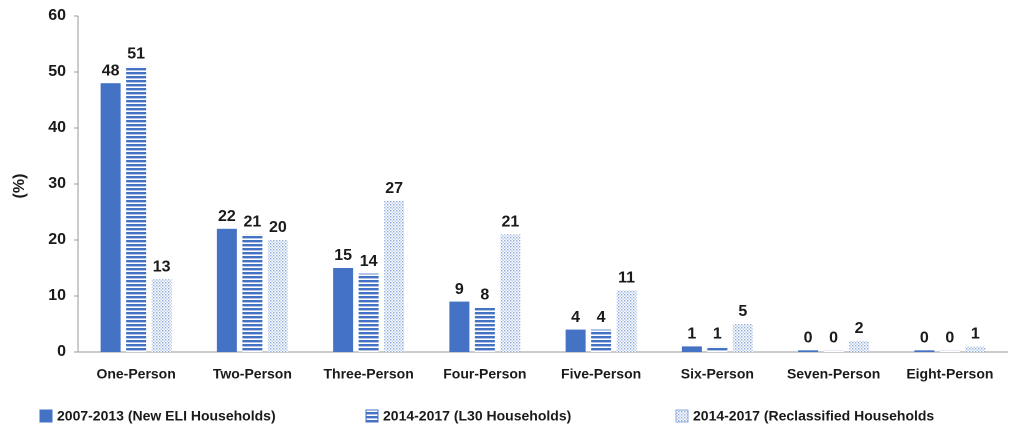 The height and width of the screenshot is (432, 1013). I want to click on y-tick-label: 50, so click(57, 71).